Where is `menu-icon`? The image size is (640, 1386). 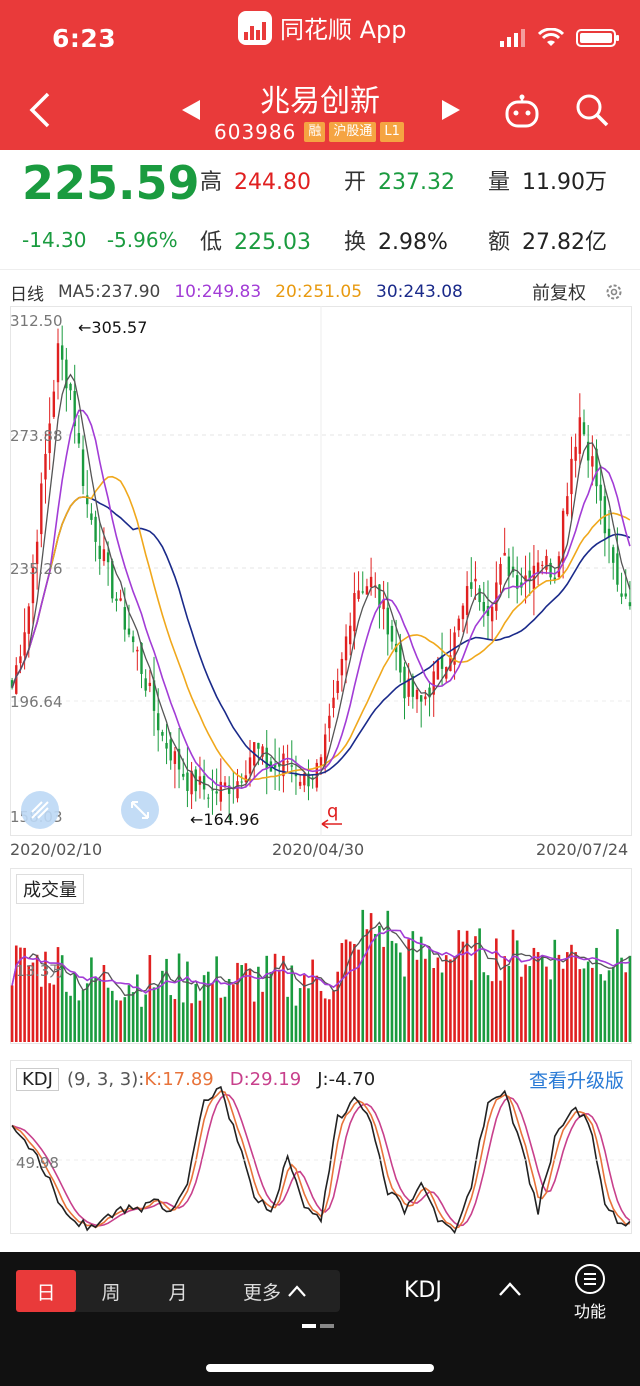
menu-icon is located at coordinates (590, 1279).